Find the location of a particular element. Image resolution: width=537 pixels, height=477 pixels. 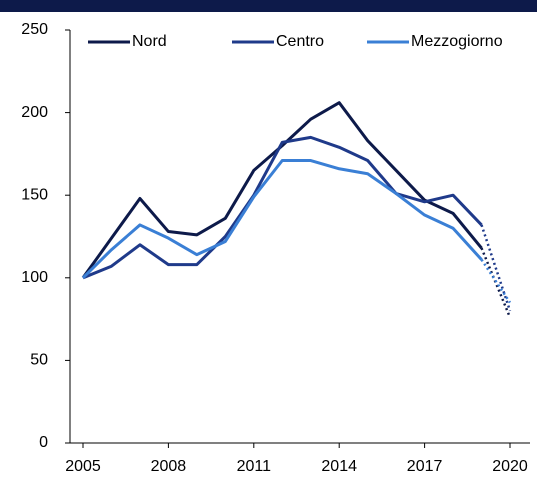

x-tick-label: 2014 is located at coordinates (339, 466).